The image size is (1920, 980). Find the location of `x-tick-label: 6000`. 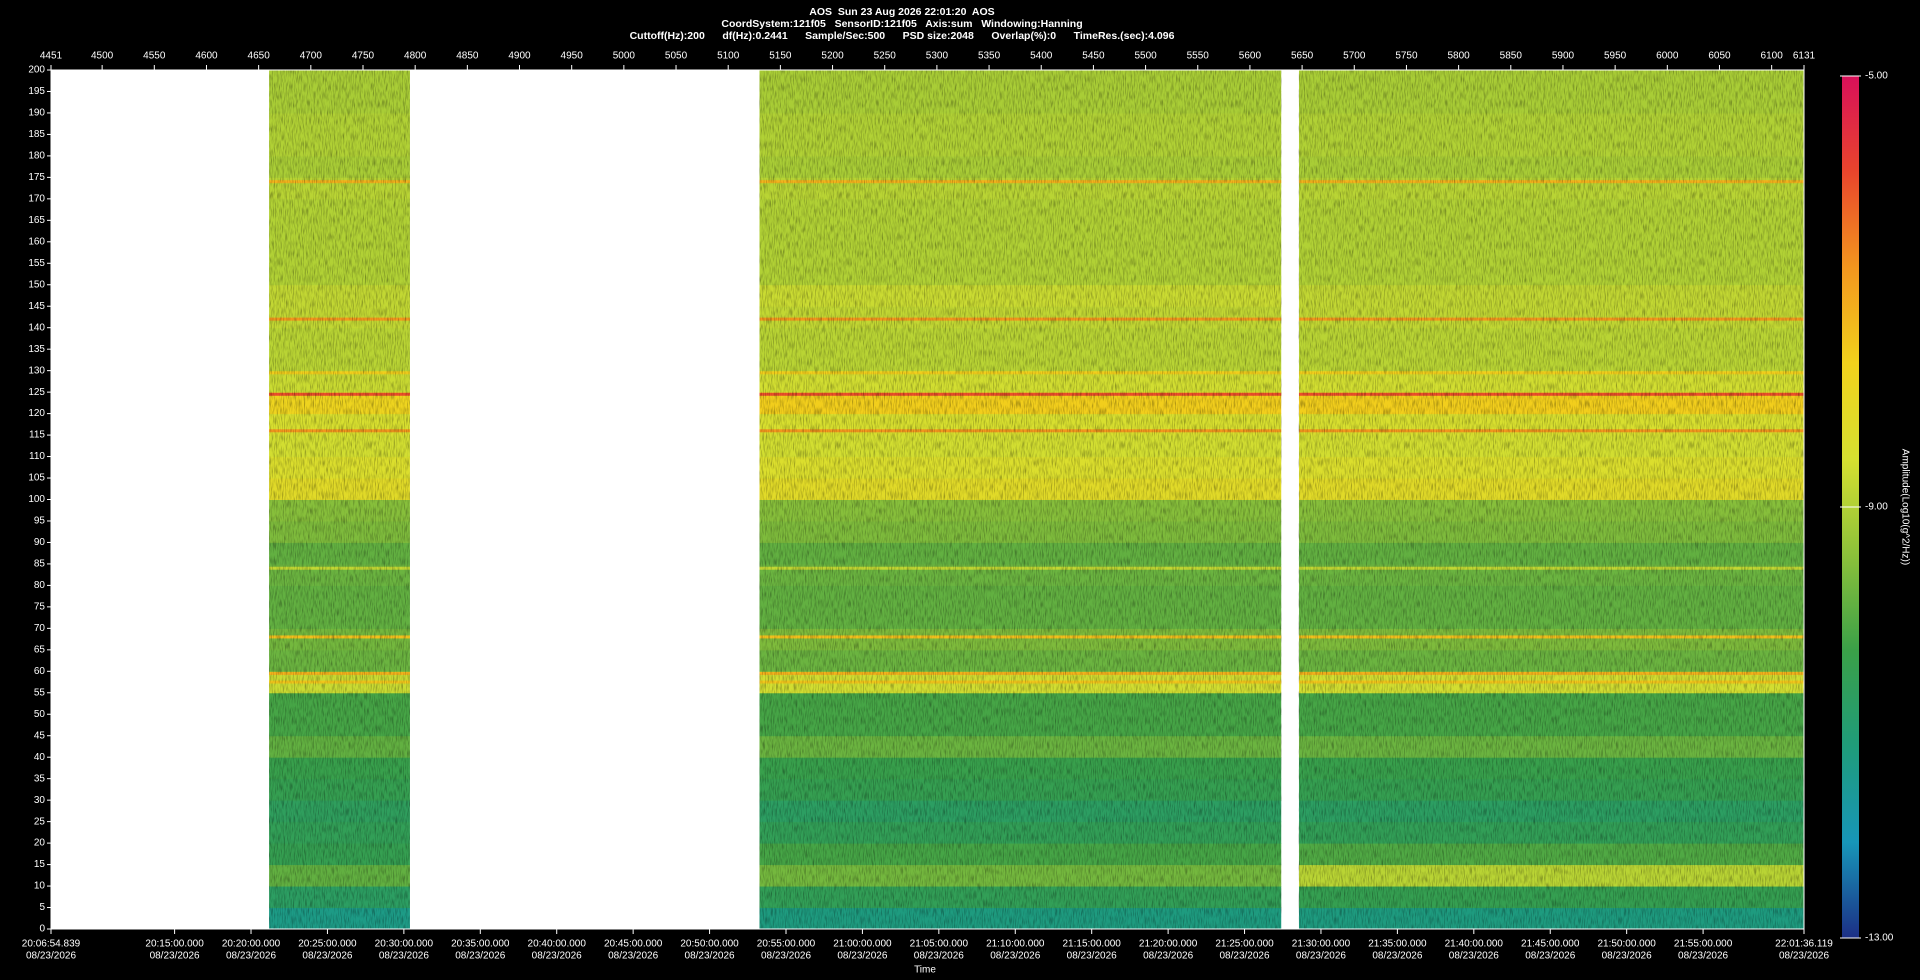

x-tick-label: 6000 is located at coordinates (1667, 56).